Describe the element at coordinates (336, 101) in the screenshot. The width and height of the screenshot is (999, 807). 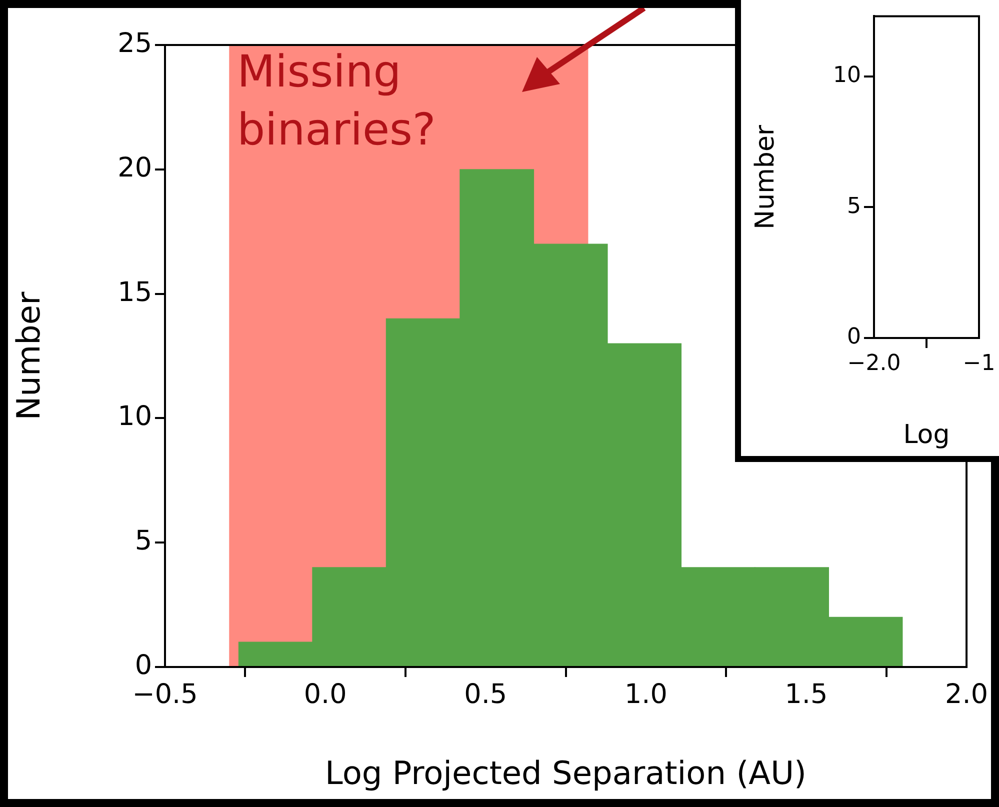
I see `band-label: Missing binaries?` at that location.